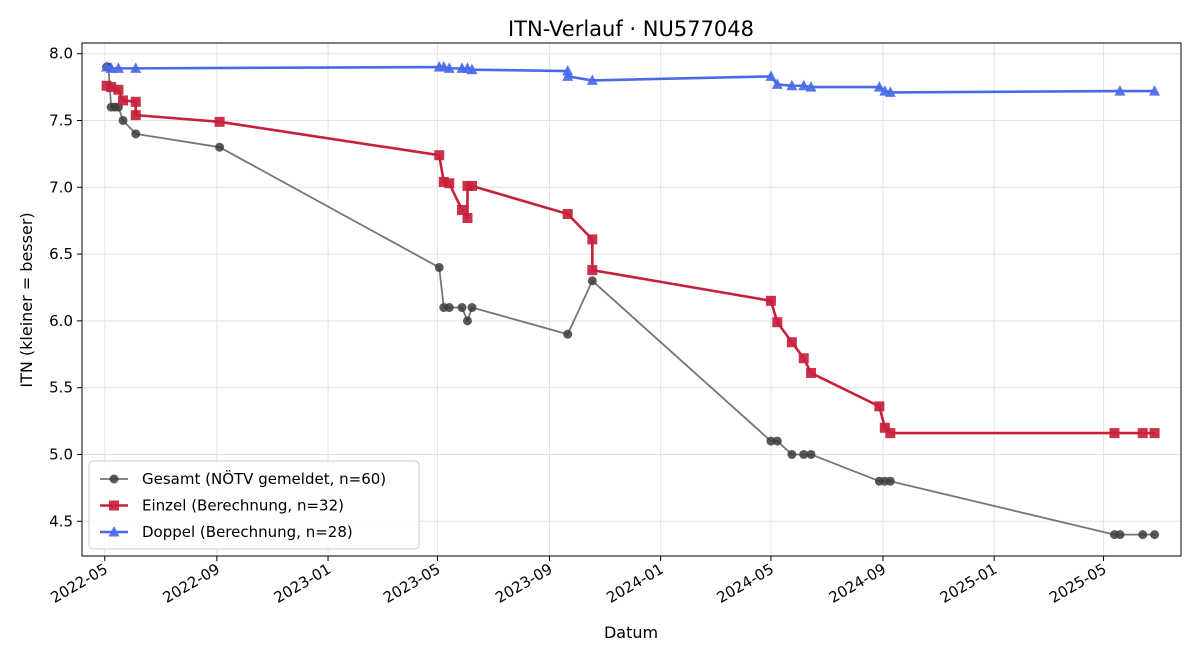 The width and height of the screenshot is (1200, 660). I want to click on legend-label-gesamt: Gesamt (NÖTV gemeldet, n=60), so click(264, 478).